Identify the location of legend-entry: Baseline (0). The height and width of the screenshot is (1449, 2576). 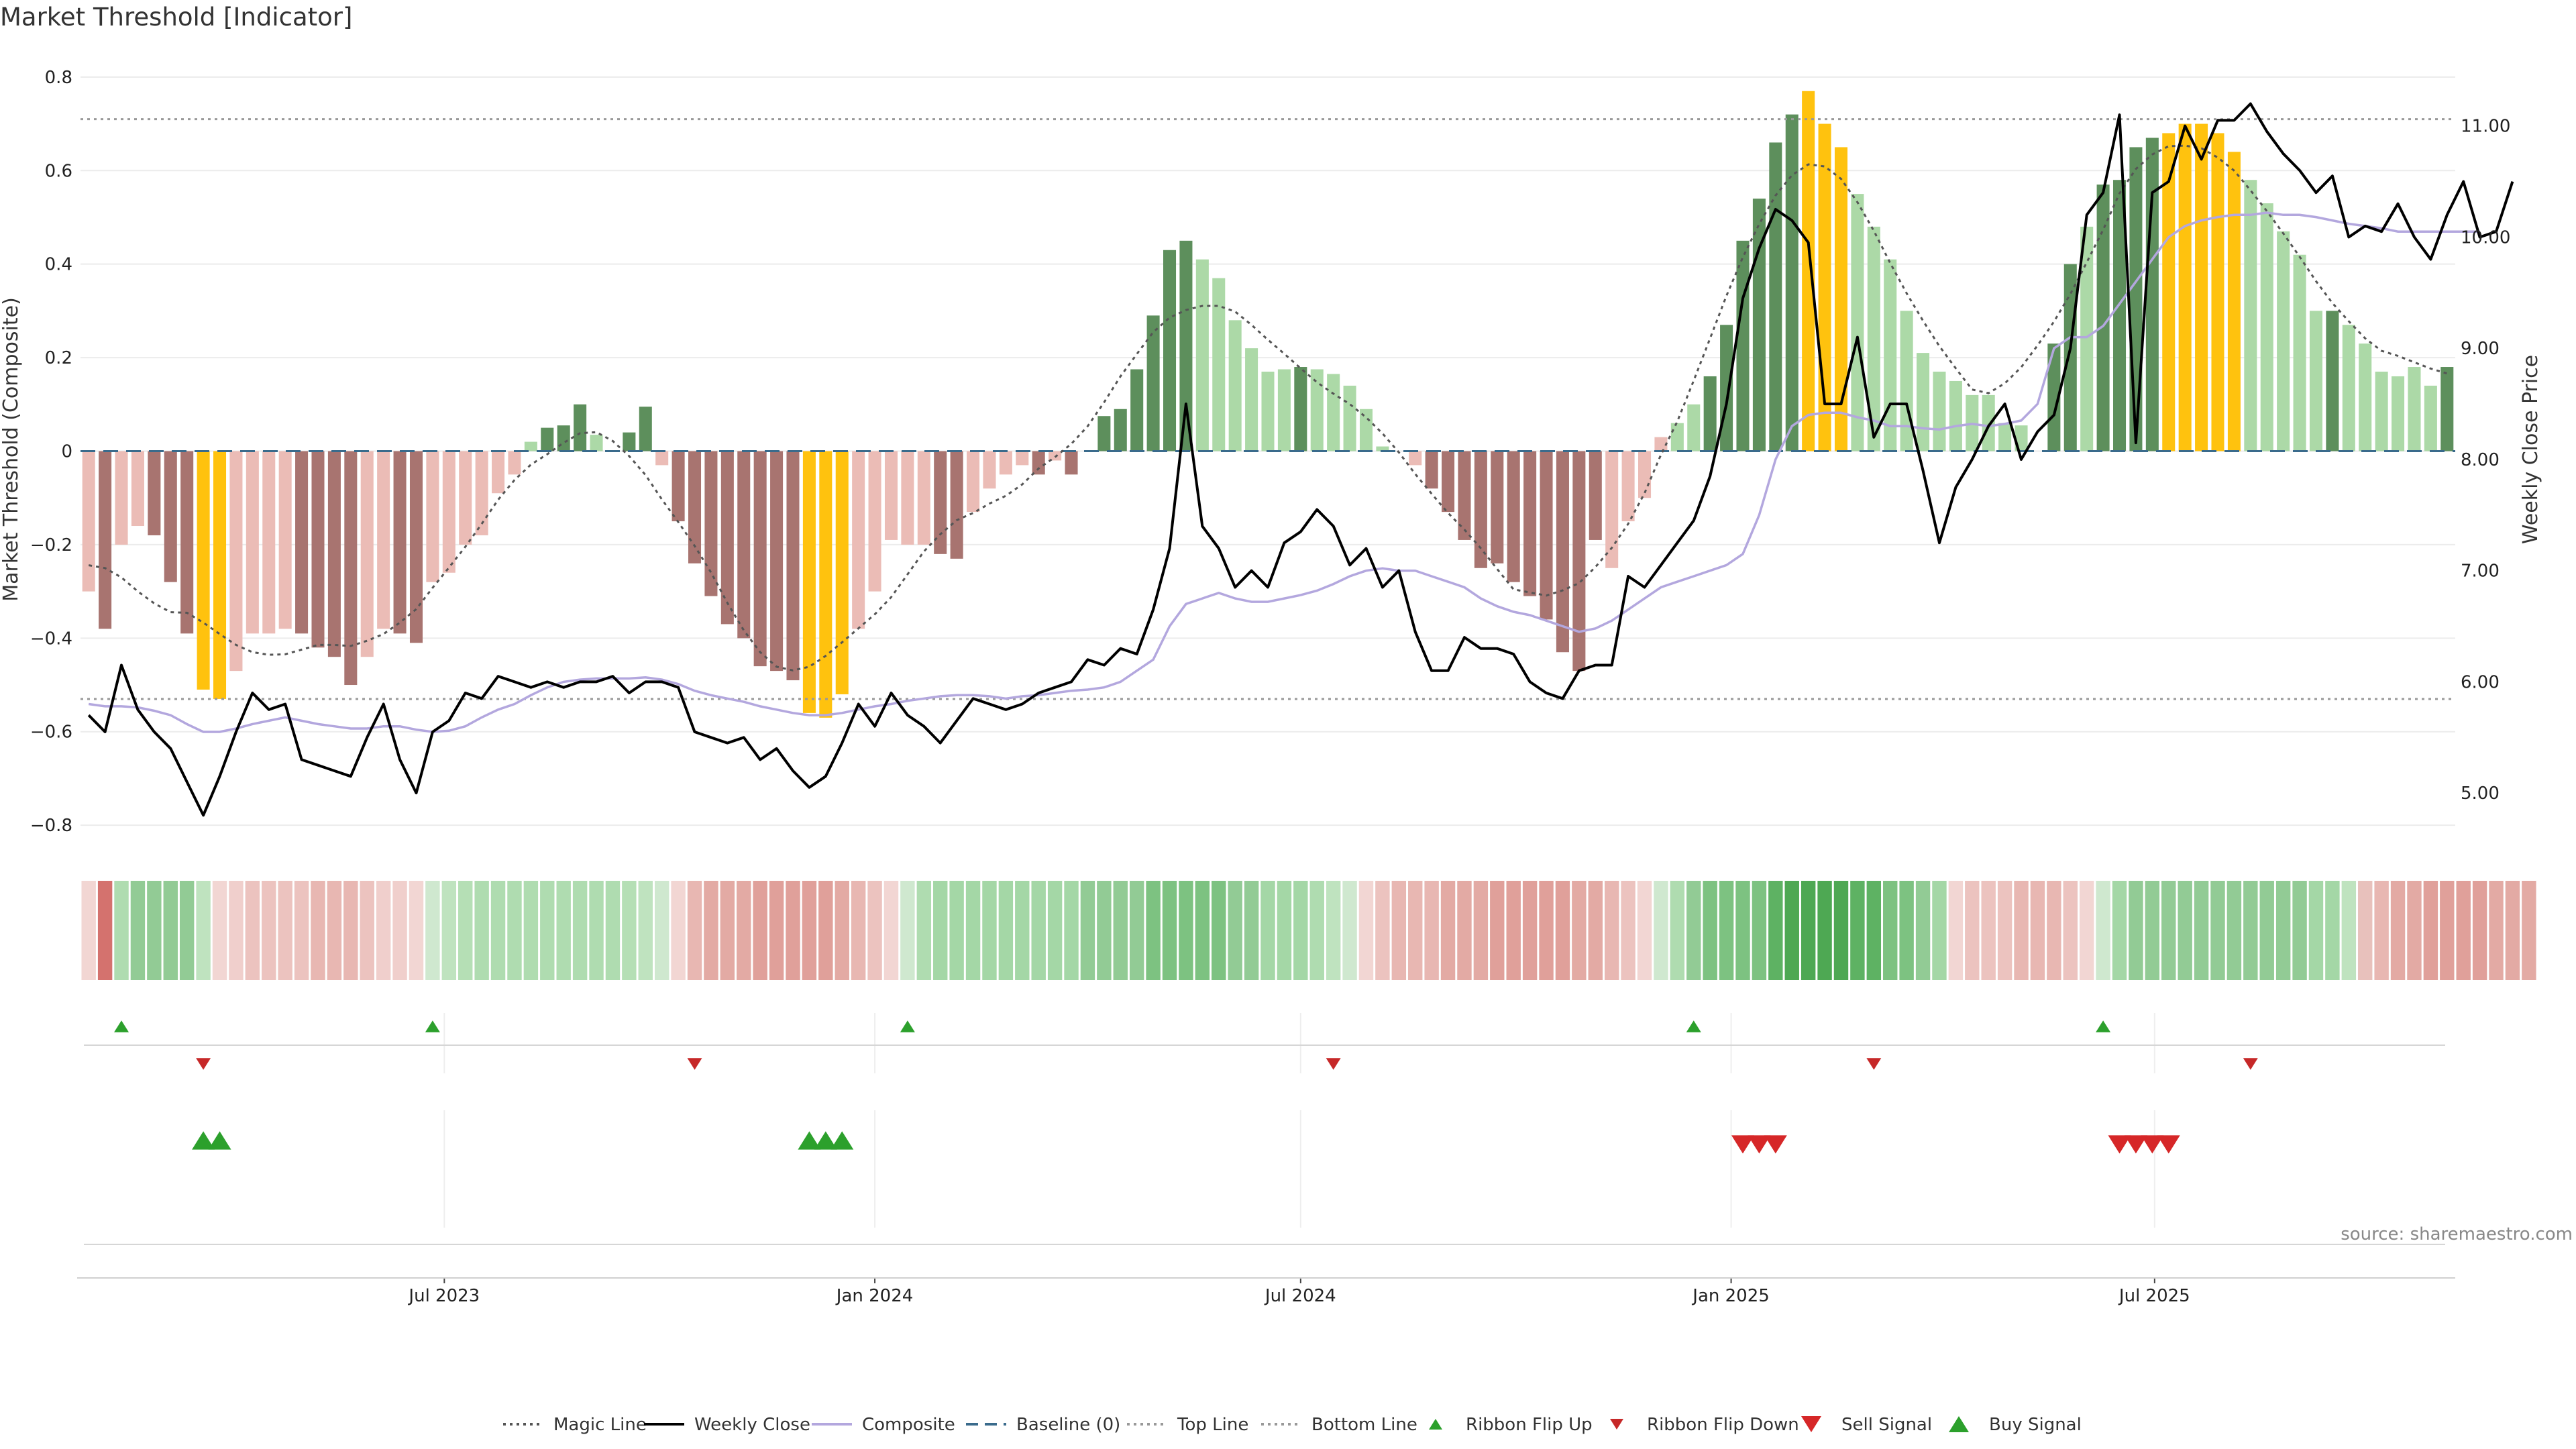
(1043, 1425).